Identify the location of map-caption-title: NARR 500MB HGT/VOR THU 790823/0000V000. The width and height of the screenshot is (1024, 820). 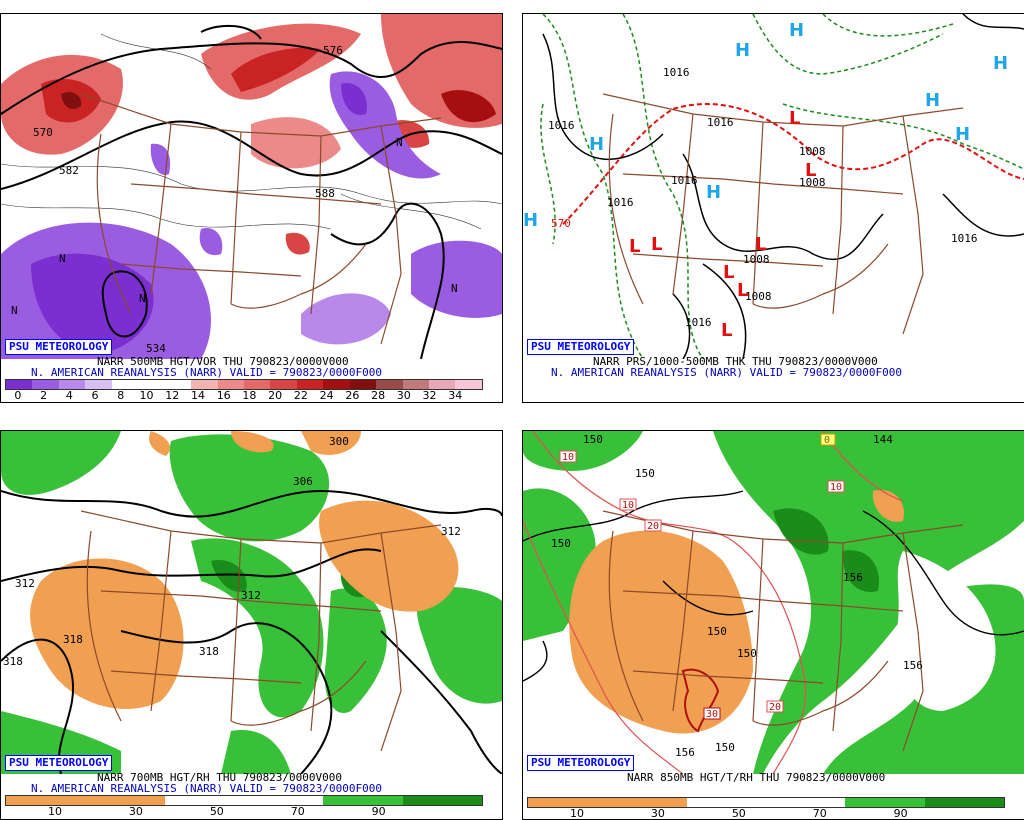
(223, 361).